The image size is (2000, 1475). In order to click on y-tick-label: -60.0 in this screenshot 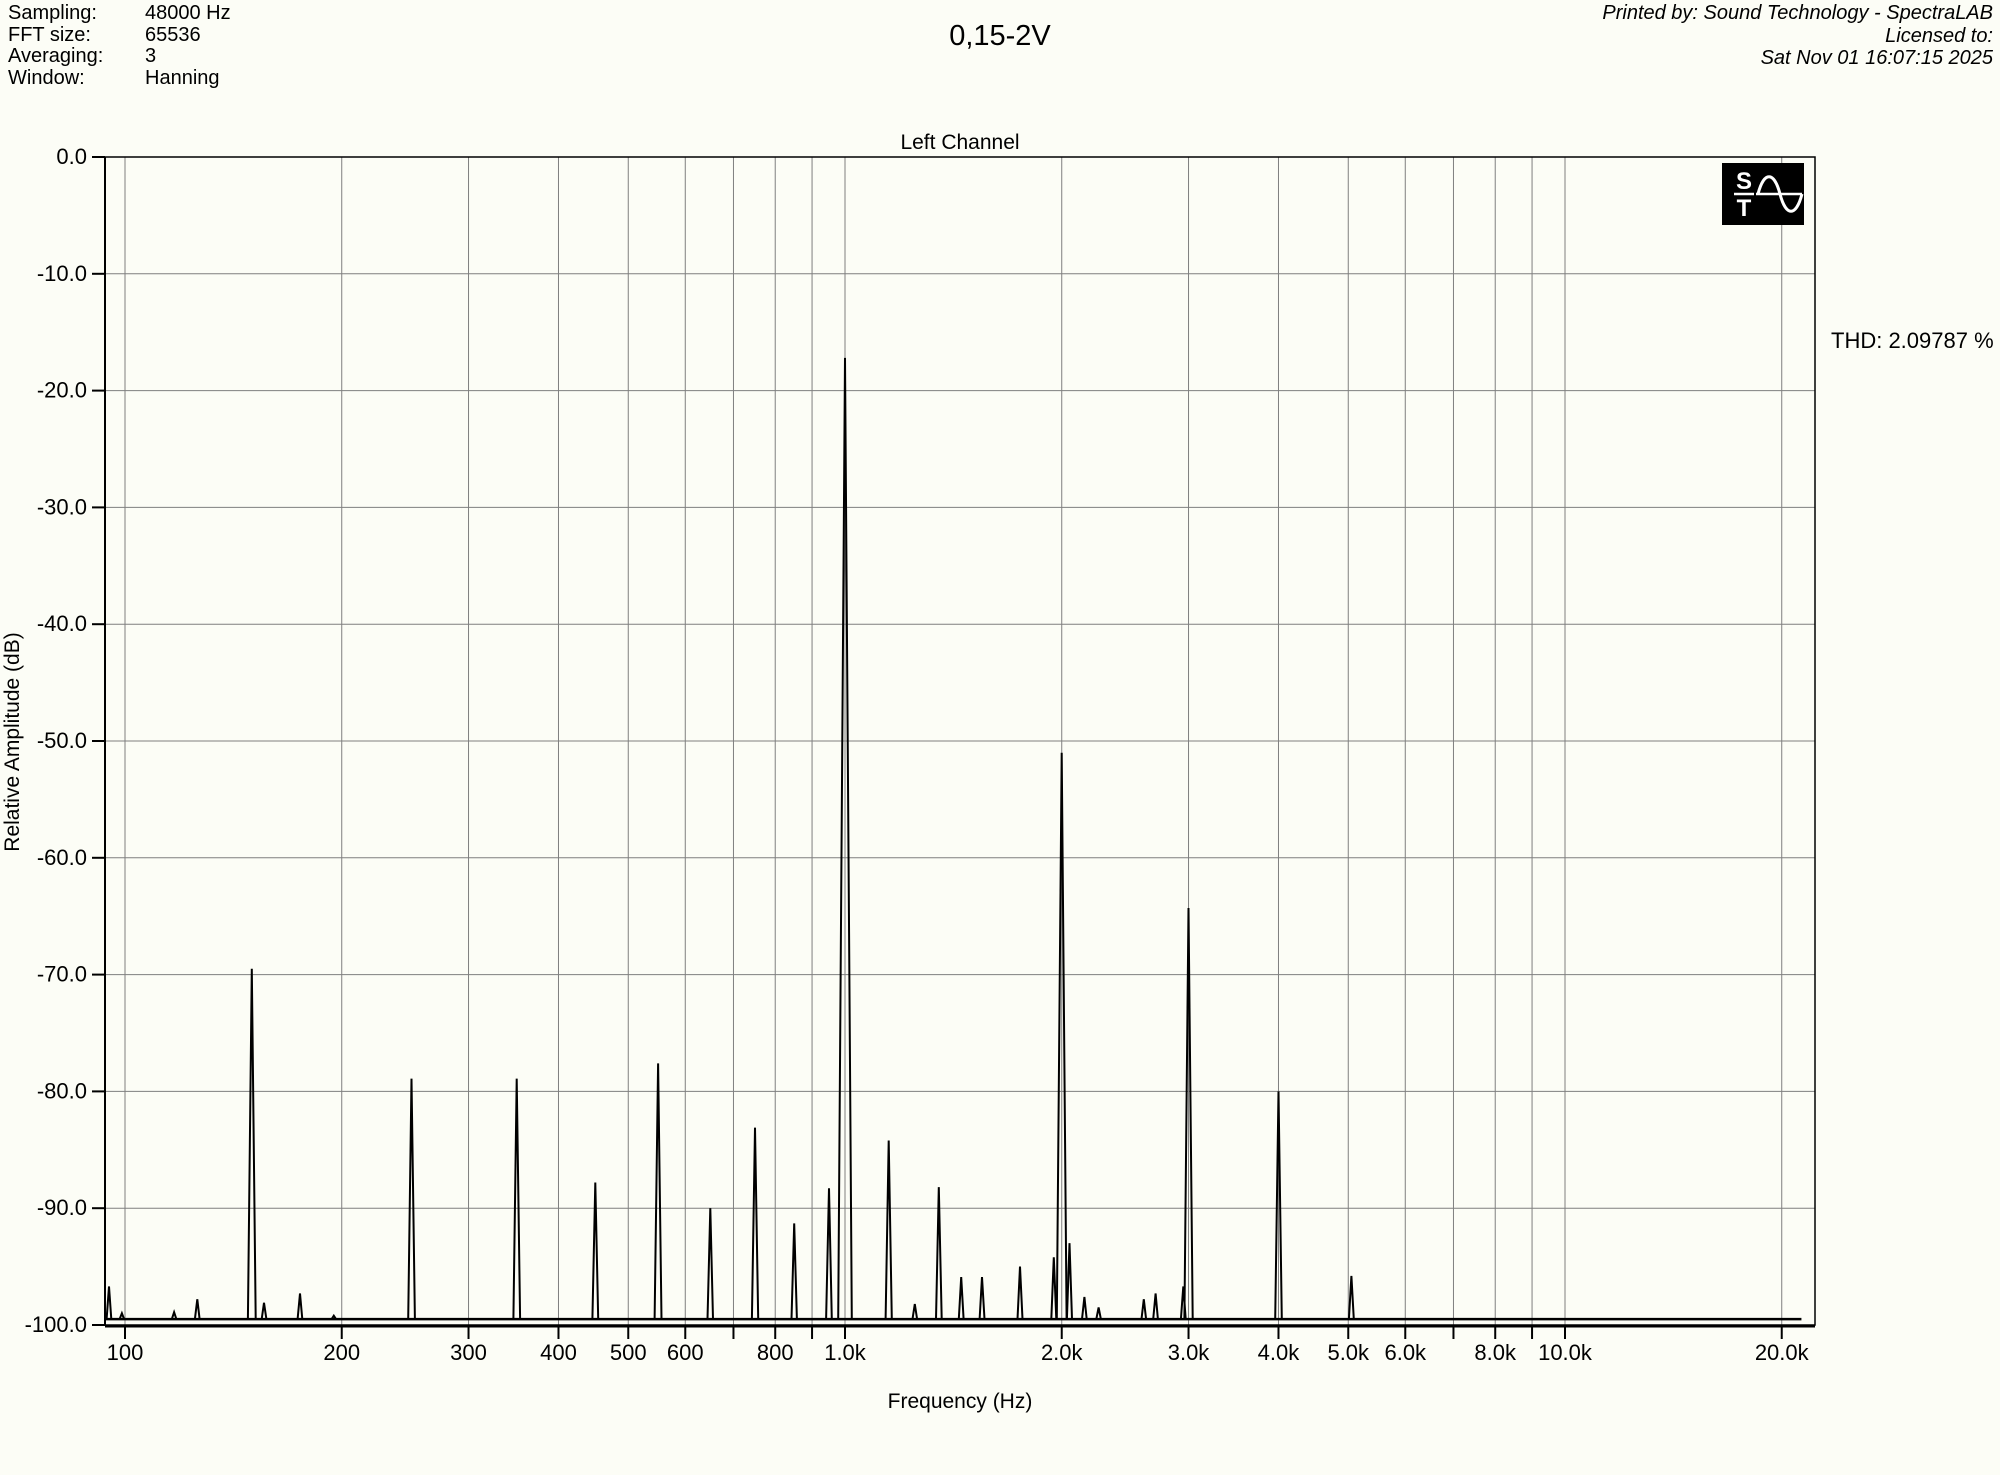, I will do `click(62, 857)`.